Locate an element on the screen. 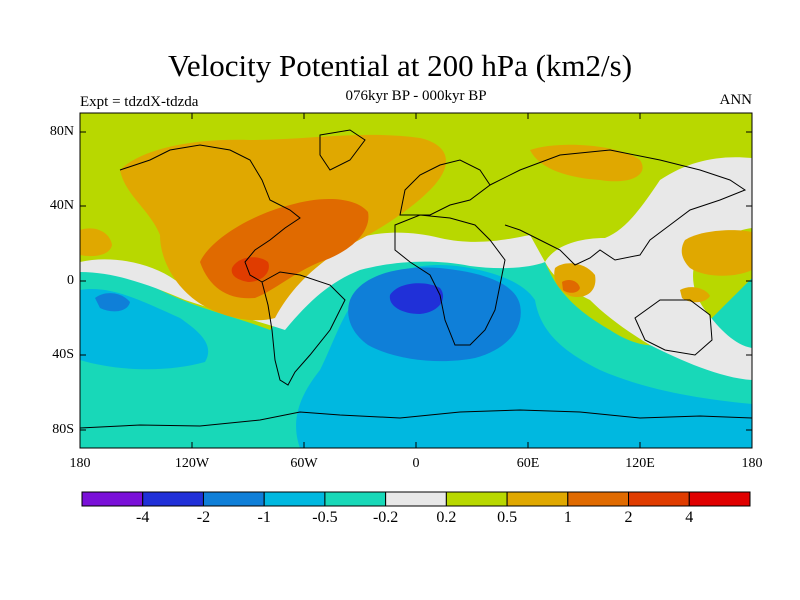 The image size is (800, 600). map-subtitle: 076kyr BP - 000kyr BP is located at coordinates (416, 96).